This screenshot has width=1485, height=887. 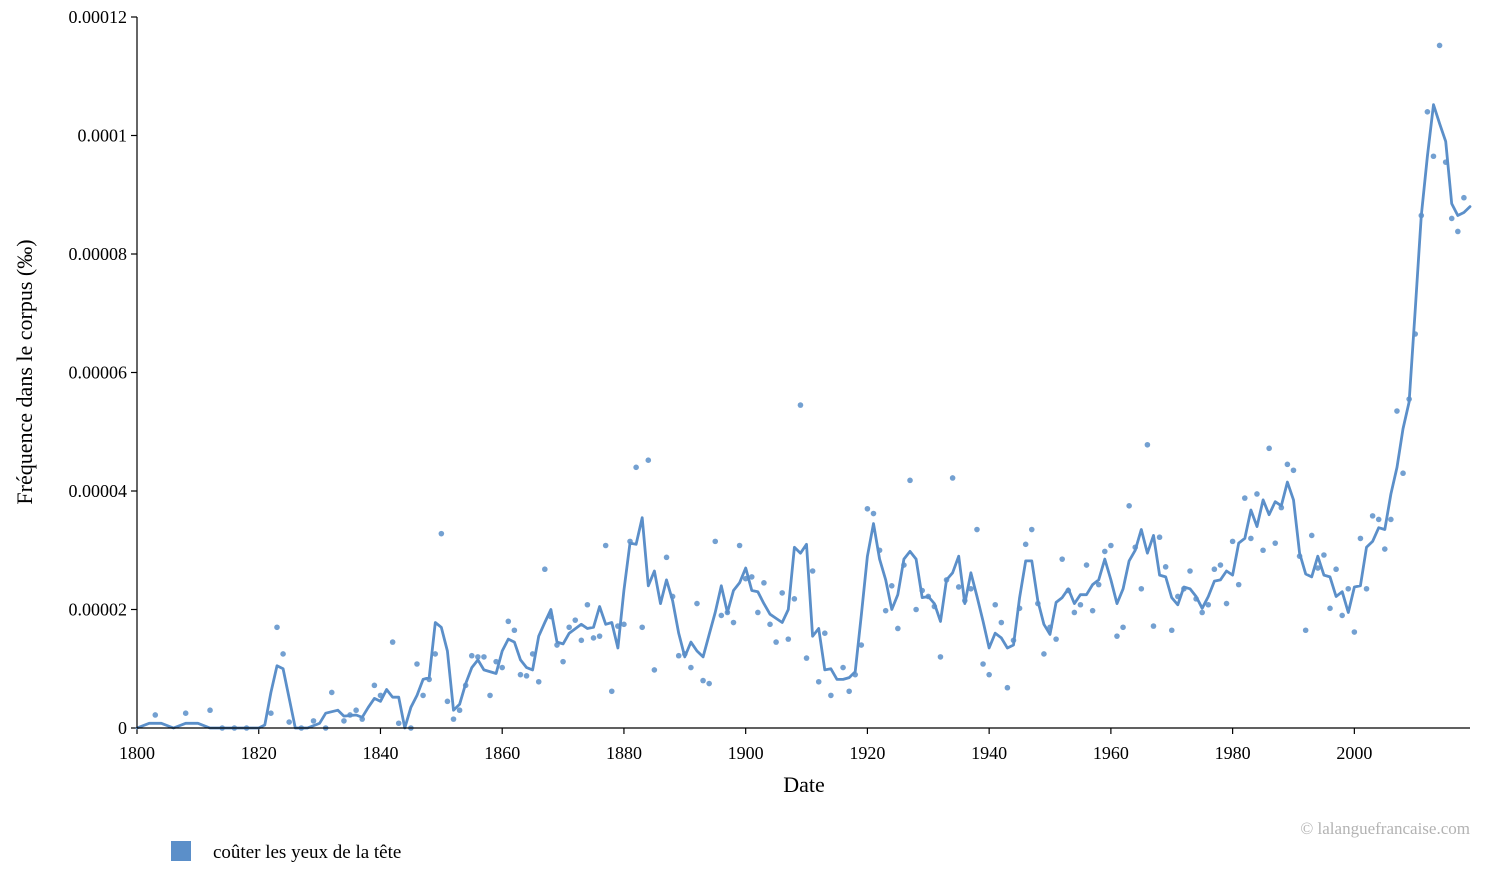 What do you see at coordinates (98, 17) in the screenshot?
I see `y-tick-label: 0.00012` at bounding box center [98, 17].